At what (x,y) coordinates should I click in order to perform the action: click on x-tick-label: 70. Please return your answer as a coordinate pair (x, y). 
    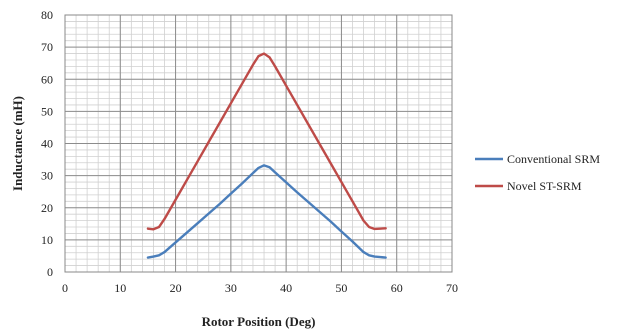
    Looking at the image, I should click on (452, 288).